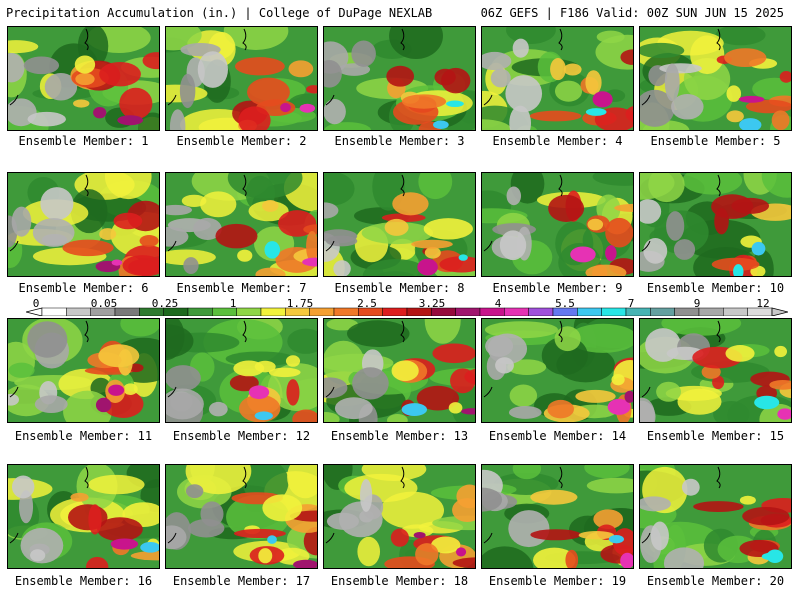 This screenshot has height=600, width=800. What do you see at coordinates (565, 303) in the screenshot?
I see `colorbar-tick-label: 5.5` at bounding box center [565, 303].